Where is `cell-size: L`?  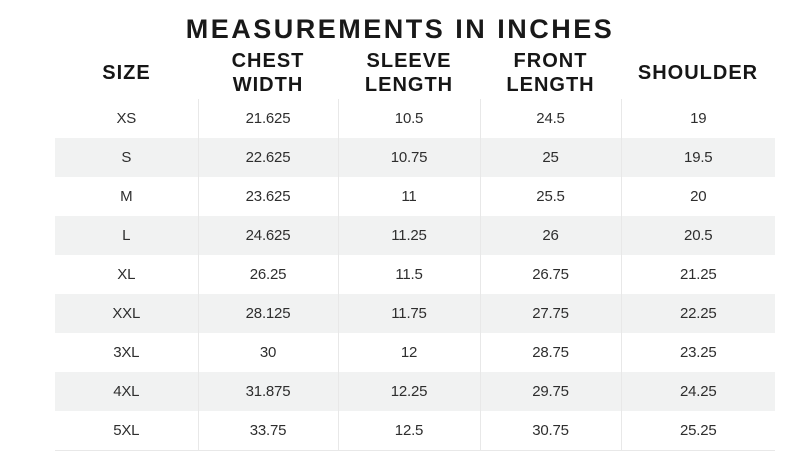 cell-size: L is located at coordinates (126, 235).